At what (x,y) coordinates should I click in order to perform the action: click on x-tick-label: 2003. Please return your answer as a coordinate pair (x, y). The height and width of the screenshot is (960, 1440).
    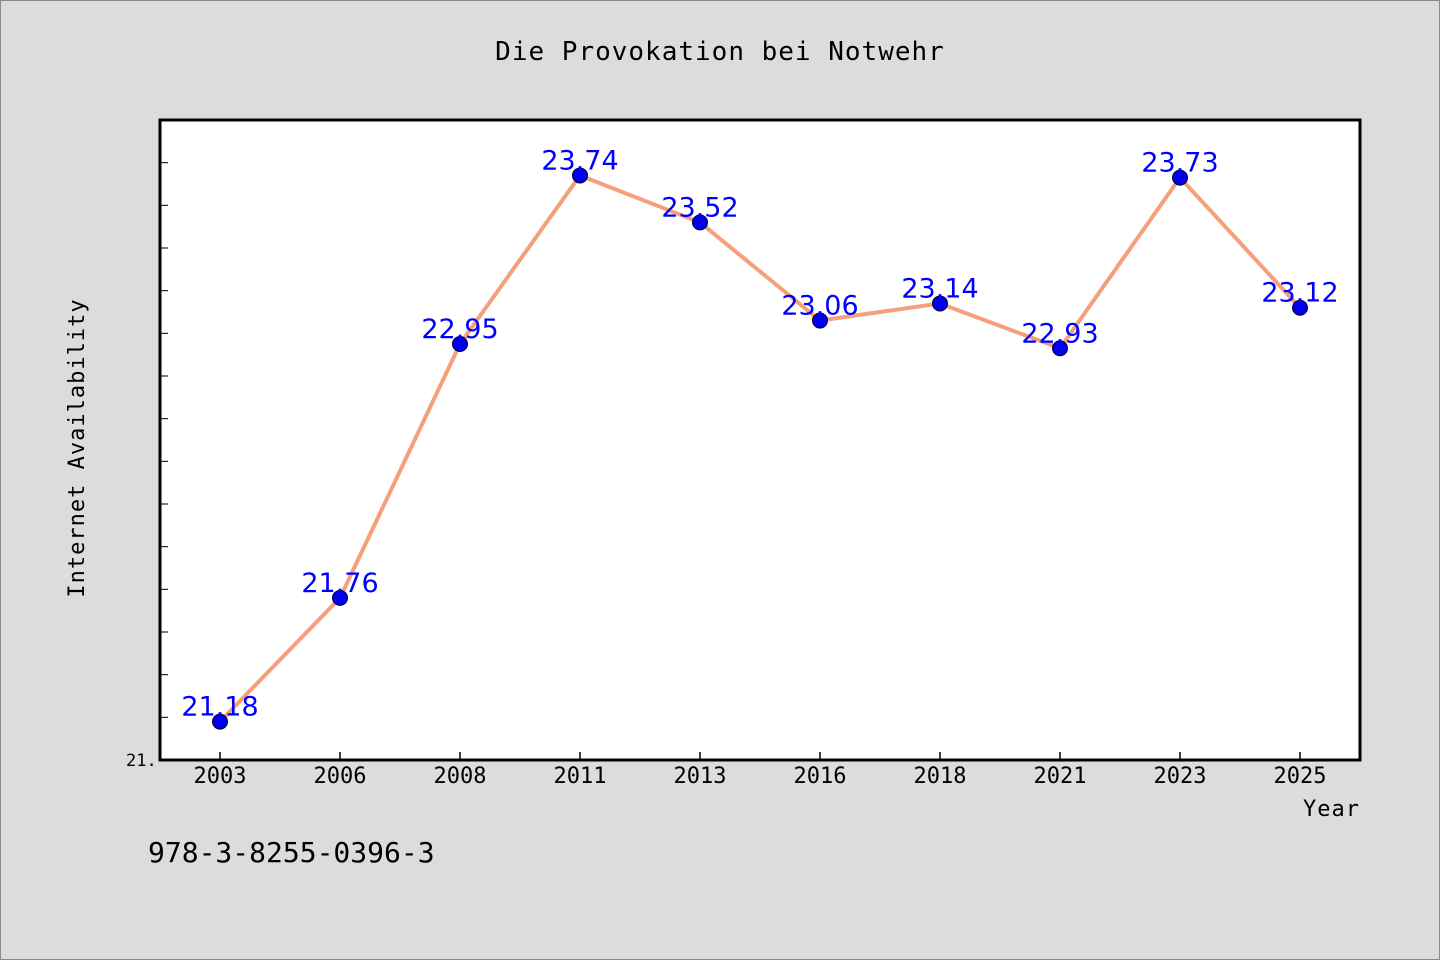
    Looking at the image, I should click on (220, 776).